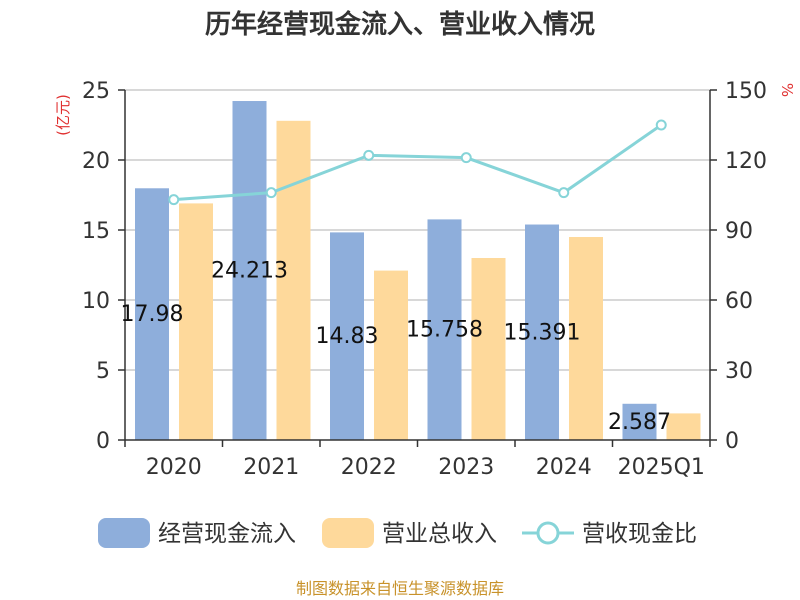  What do you see at coordinates (369, 467) in the screenshot?
I see `x-tick-label: 2022` at bounding box center [369, 467].